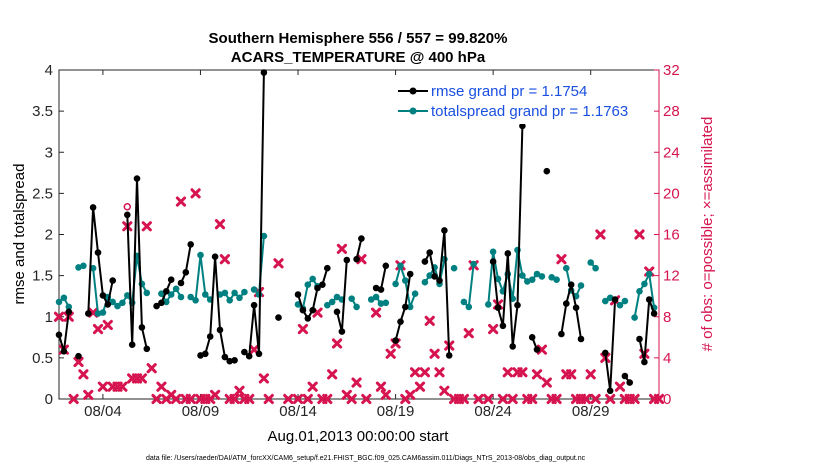 The width and height of the screenshot is (830, 470). I want to click on right-tick-label: 0, so click(667, 399).